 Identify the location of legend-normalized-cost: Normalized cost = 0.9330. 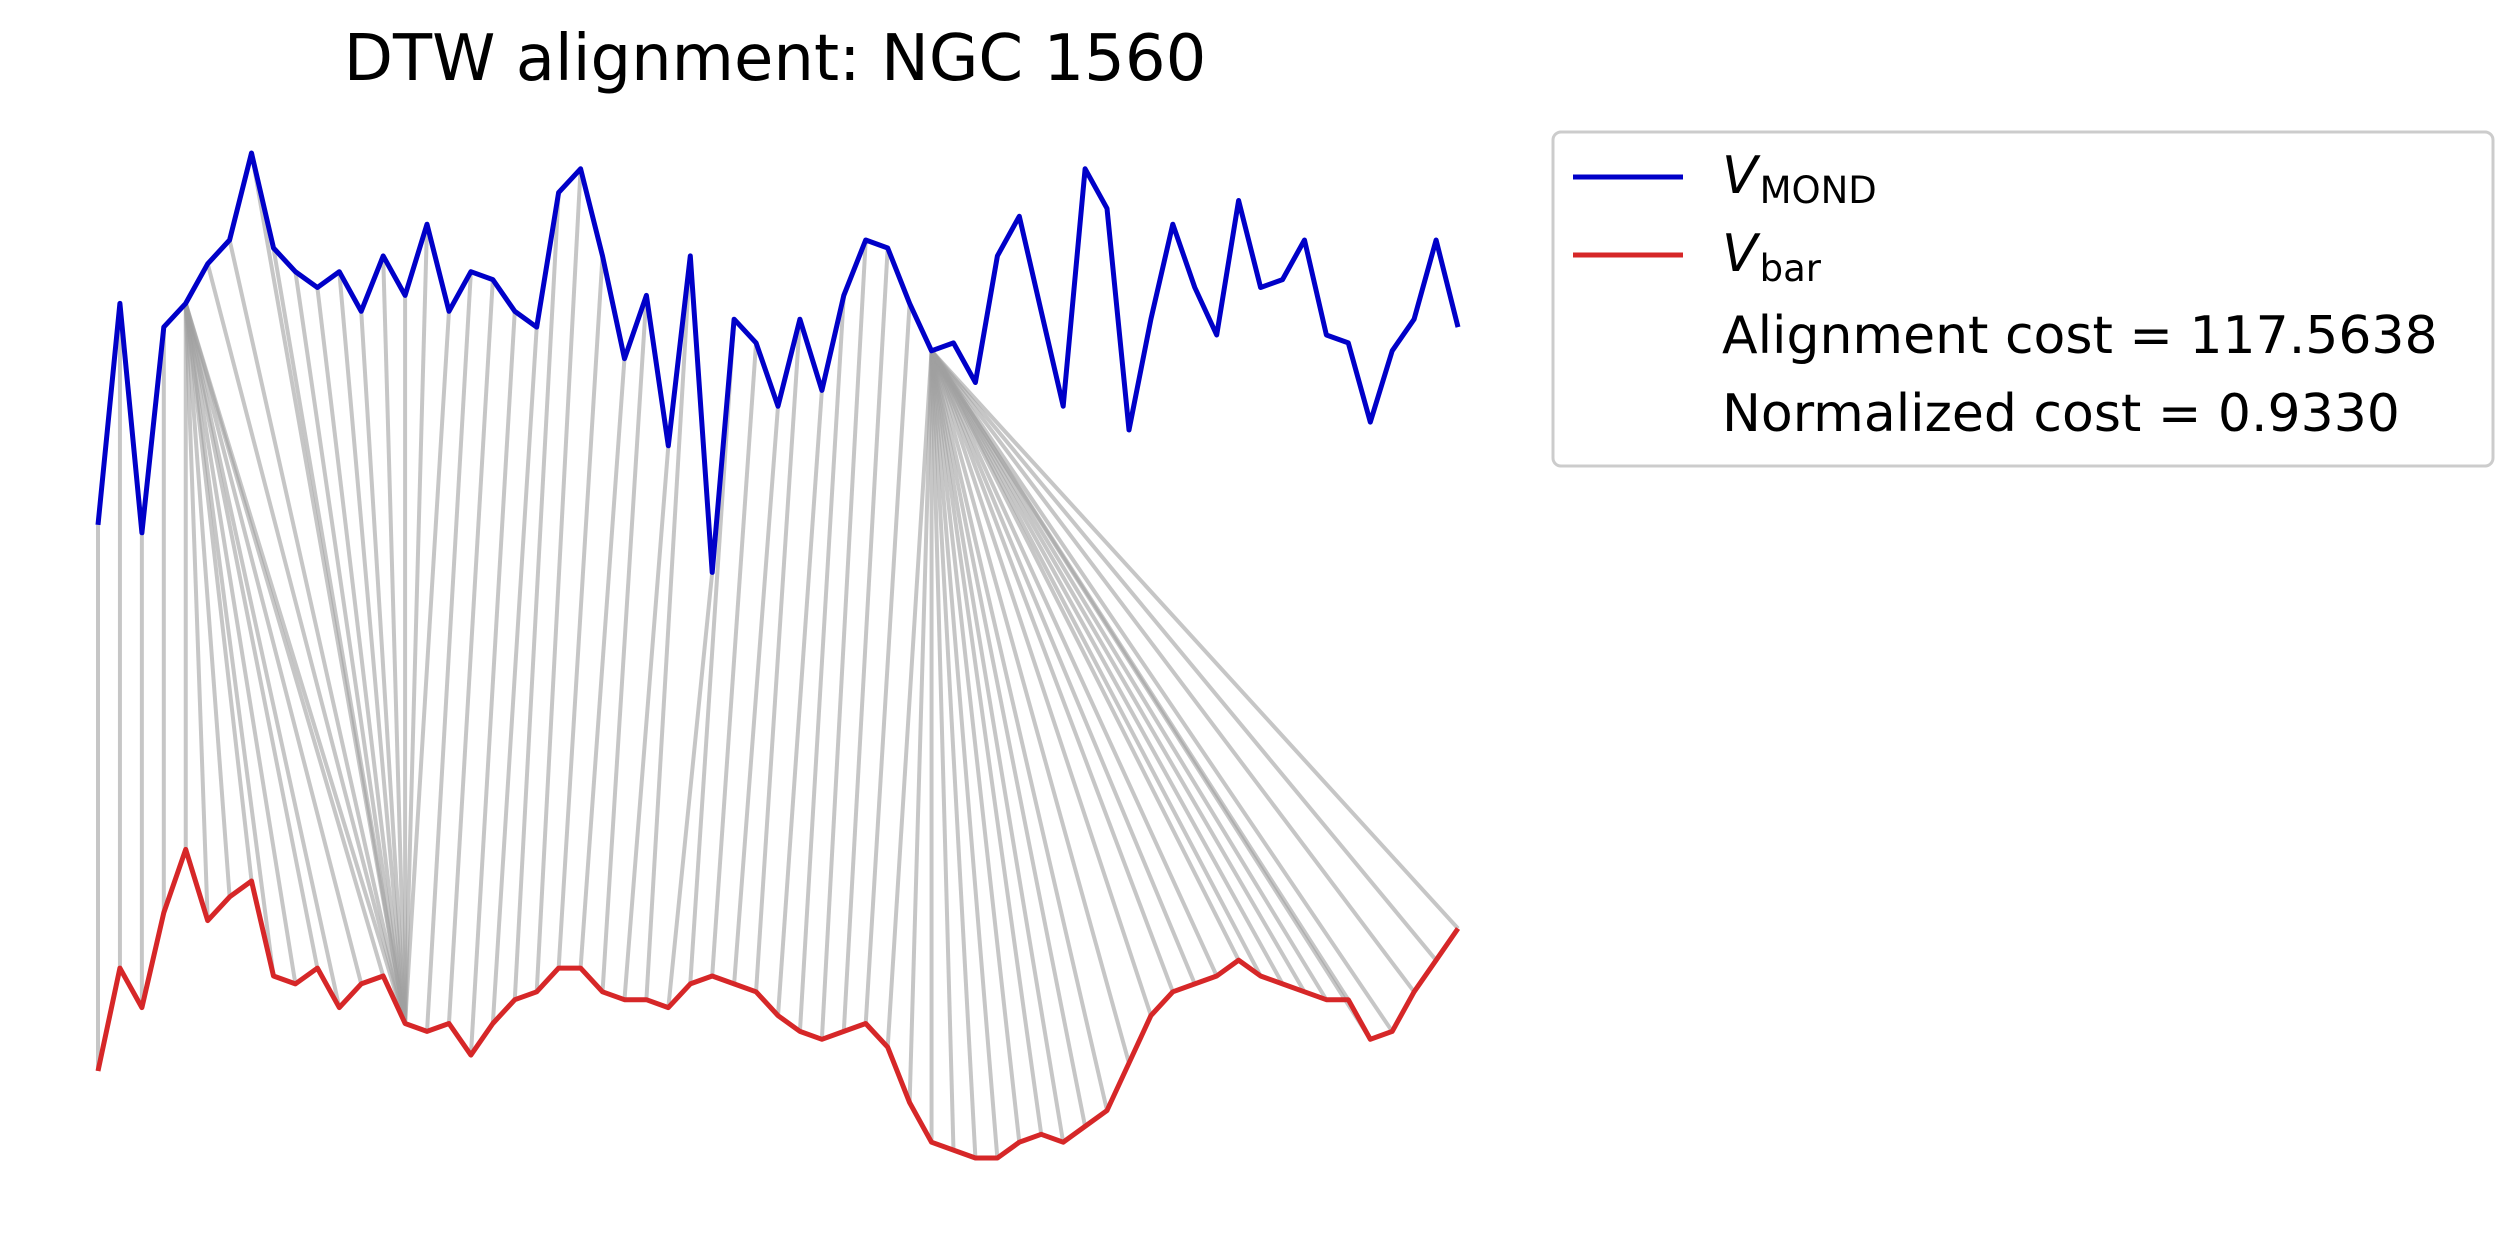
(2061, 414).